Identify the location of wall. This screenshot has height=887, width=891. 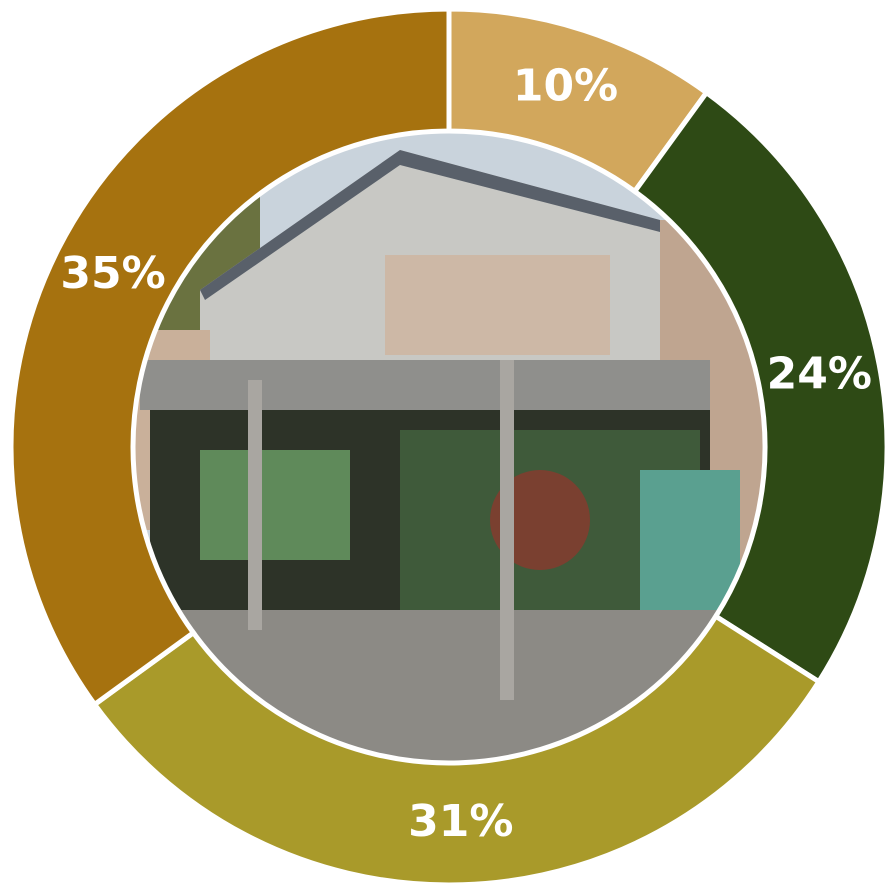
(497, 305).